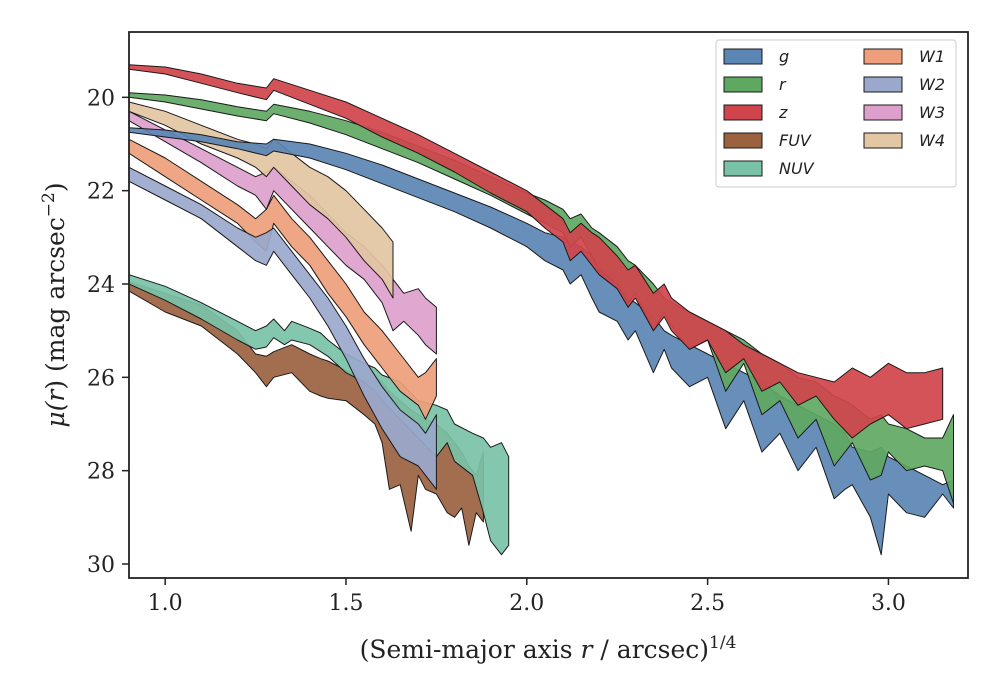  I want to click on legend-swatch-r, so click(743, 84).